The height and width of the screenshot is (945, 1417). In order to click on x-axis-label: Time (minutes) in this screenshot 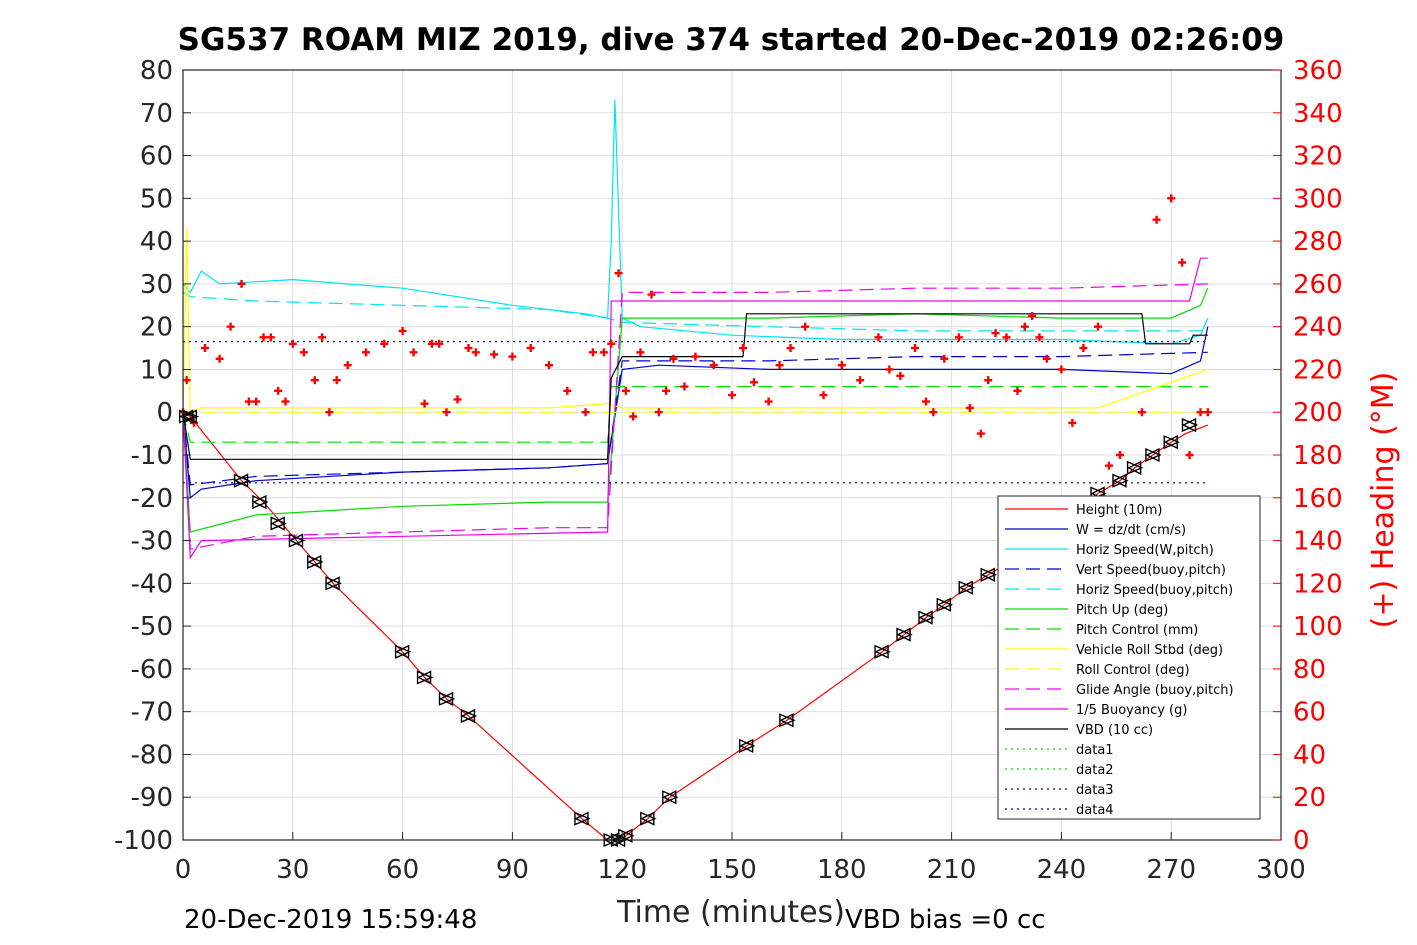, I will do `click(730, 912)`.